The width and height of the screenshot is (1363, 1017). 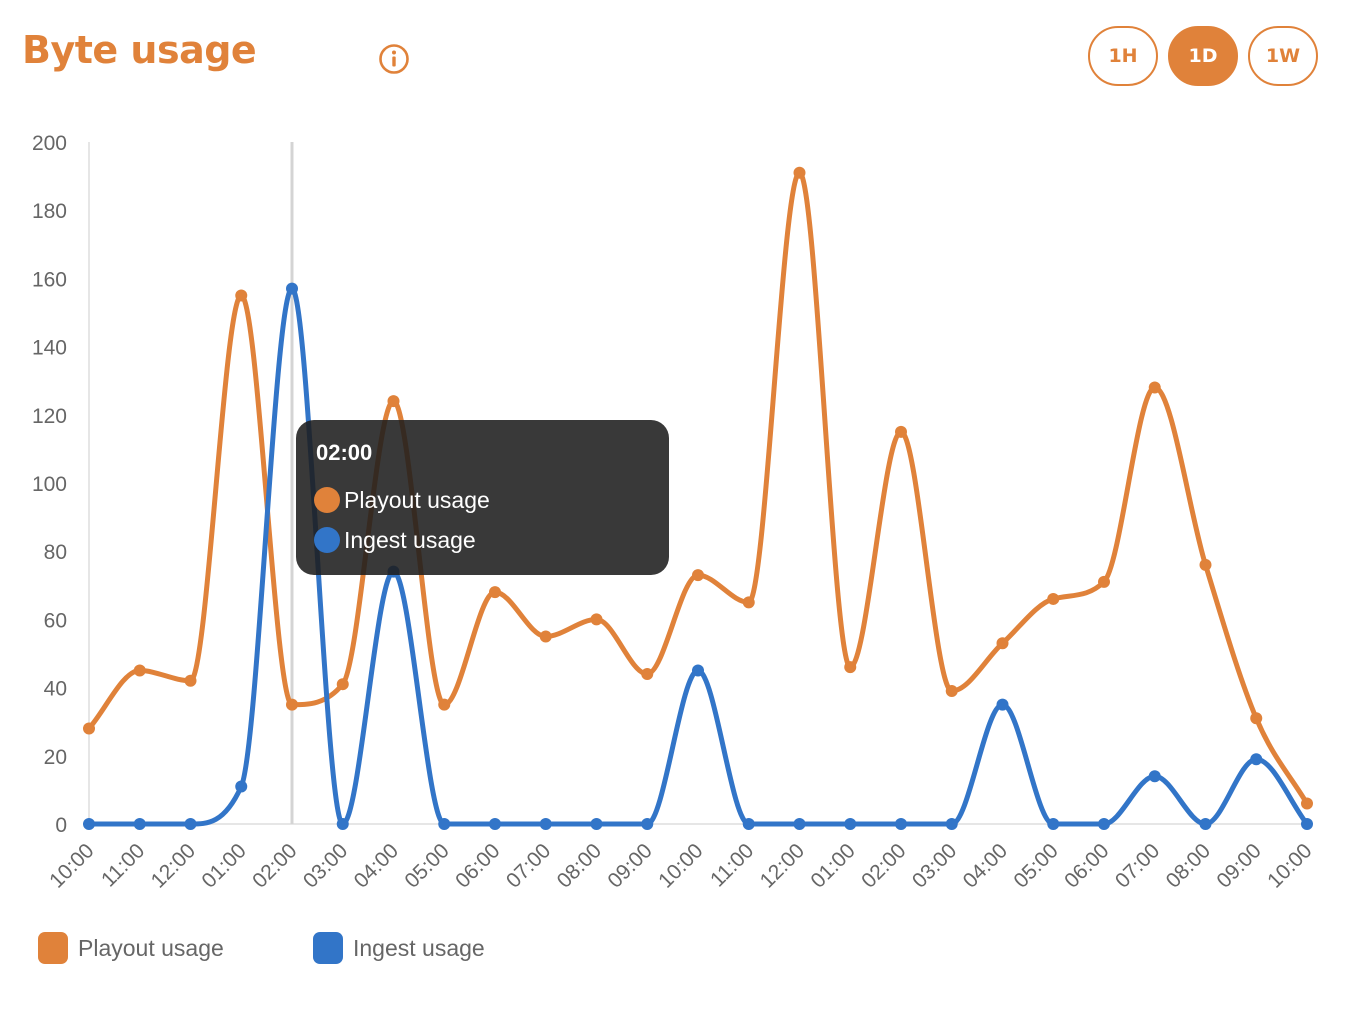 What do you see at coordinates (55, 689) in the screenshot?
I see `y-tick-label: 40` at bounding box center [55, 689].